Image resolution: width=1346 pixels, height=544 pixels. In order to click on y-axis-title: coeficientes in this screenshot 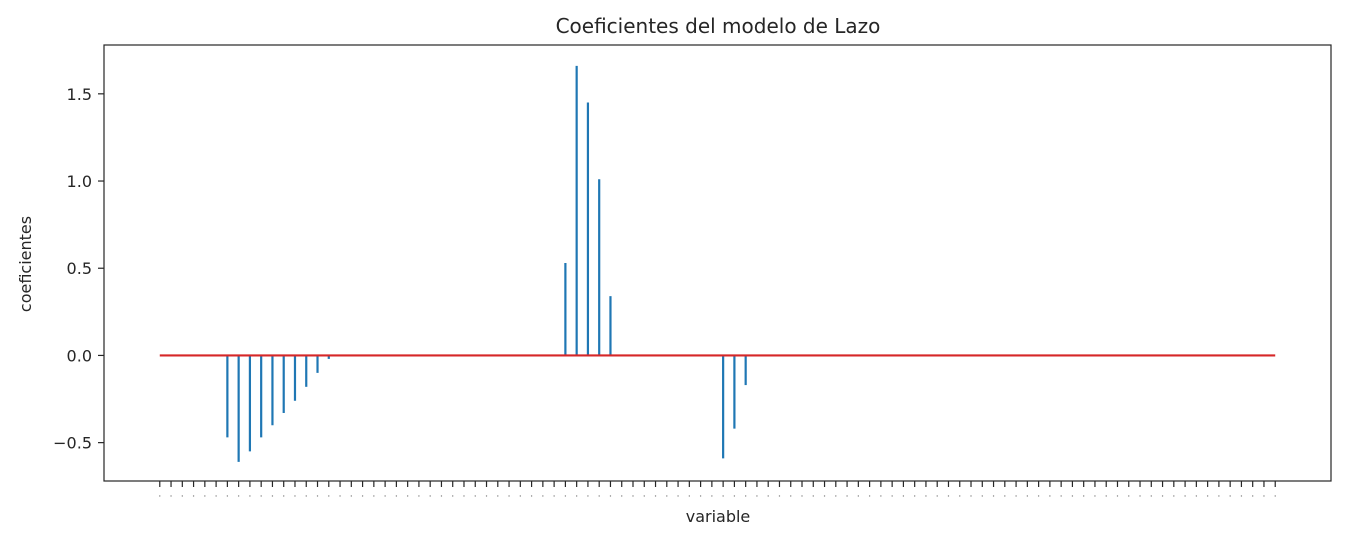, I will do `click(25, 264)`.